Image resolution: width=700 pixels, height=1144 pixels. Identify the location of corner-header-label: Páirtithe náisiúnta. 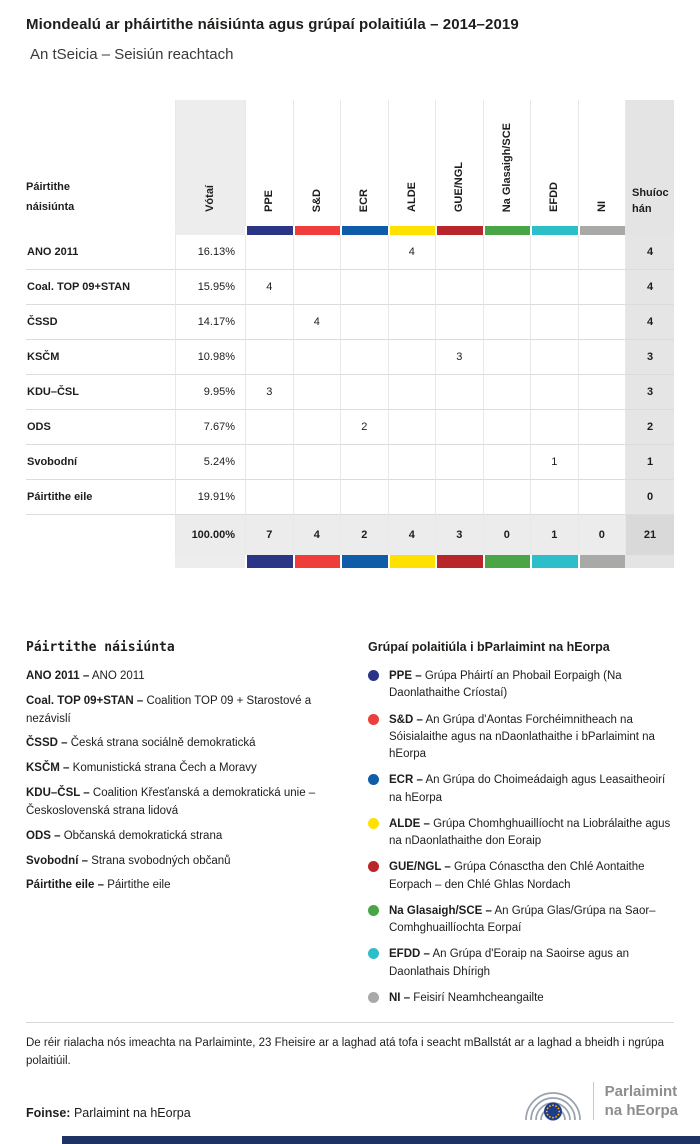
(50, 197).